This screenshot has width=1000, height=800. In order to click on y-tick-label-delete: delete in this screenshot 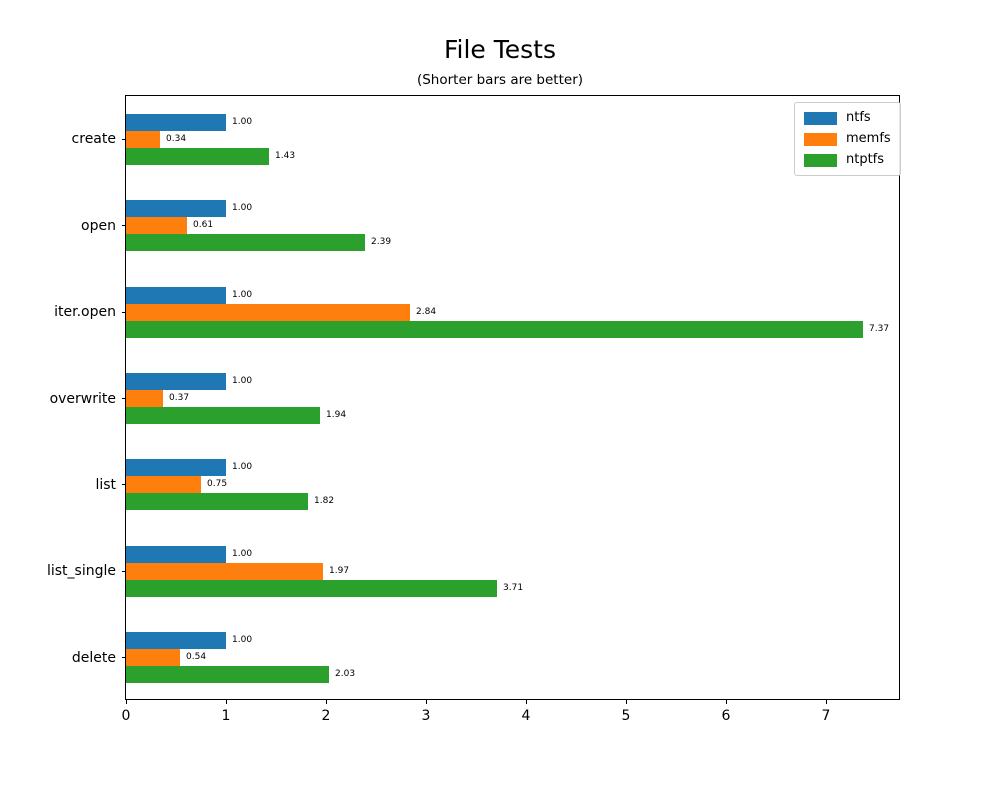, I will do `click(93, 657)`.